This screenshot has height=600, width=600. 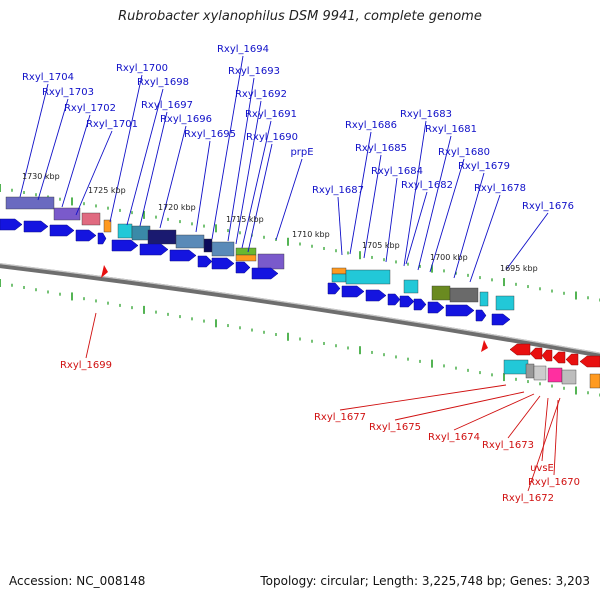 I want to click on gene-label: Rxyl_1700, so click(x=142, y=68).